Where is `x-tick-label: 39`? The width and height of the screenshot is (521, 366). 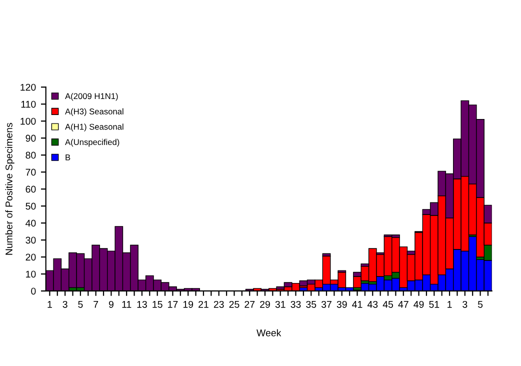 x-tick-label: 39 is located at coordinates (341, 304).